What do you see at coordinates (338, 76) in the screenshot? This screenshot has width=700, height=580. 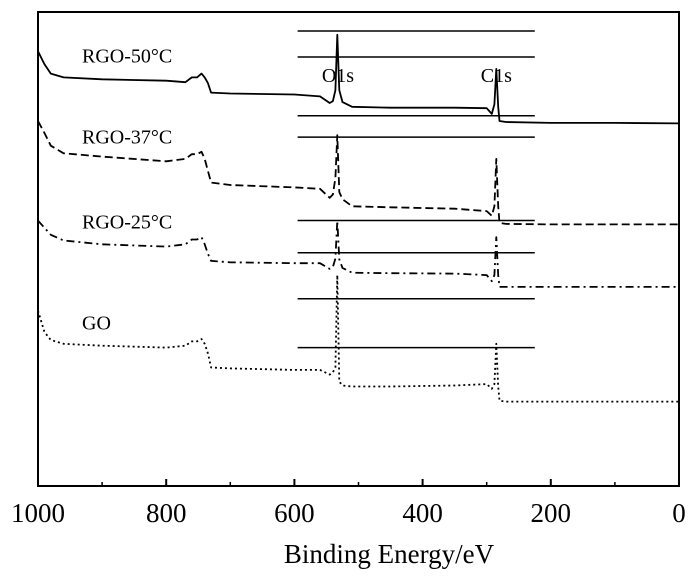 I see `peak-annotation: O1s` at bounding box center [338, 76].